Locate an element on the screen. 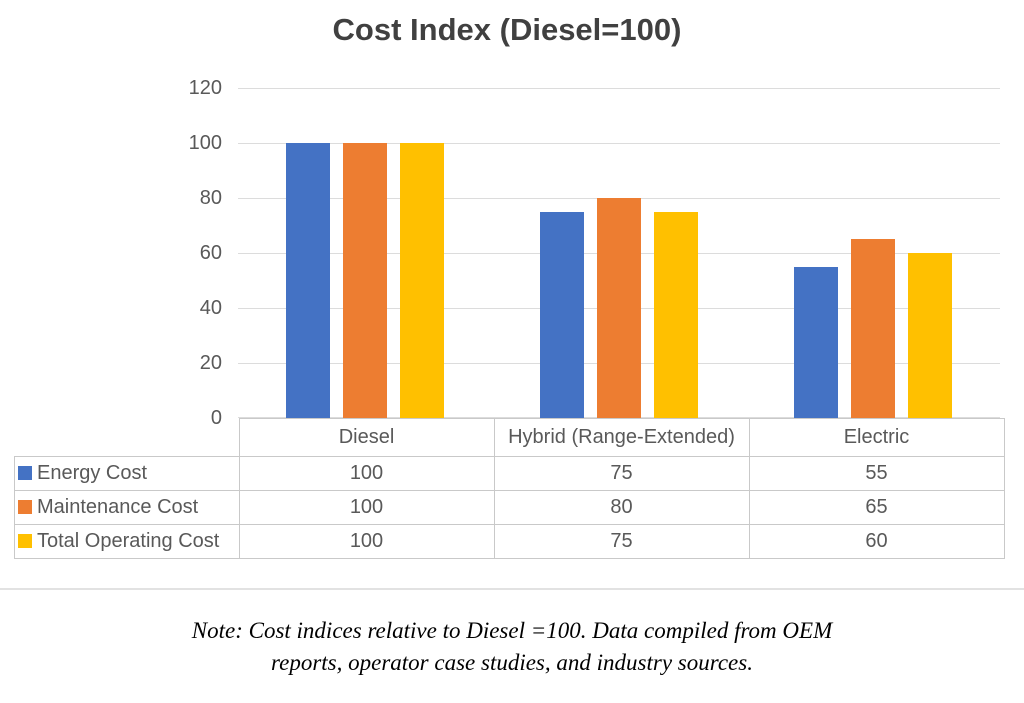  series-label-cell-energy-cost: Energy Cost is located at coordinates (127, 473).